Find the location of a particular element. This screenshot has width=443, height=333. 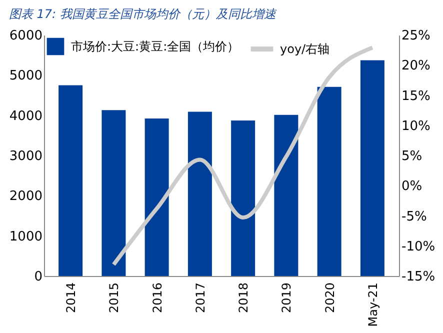

y2-tick-label: 15% is located at coordinates (416, 96).